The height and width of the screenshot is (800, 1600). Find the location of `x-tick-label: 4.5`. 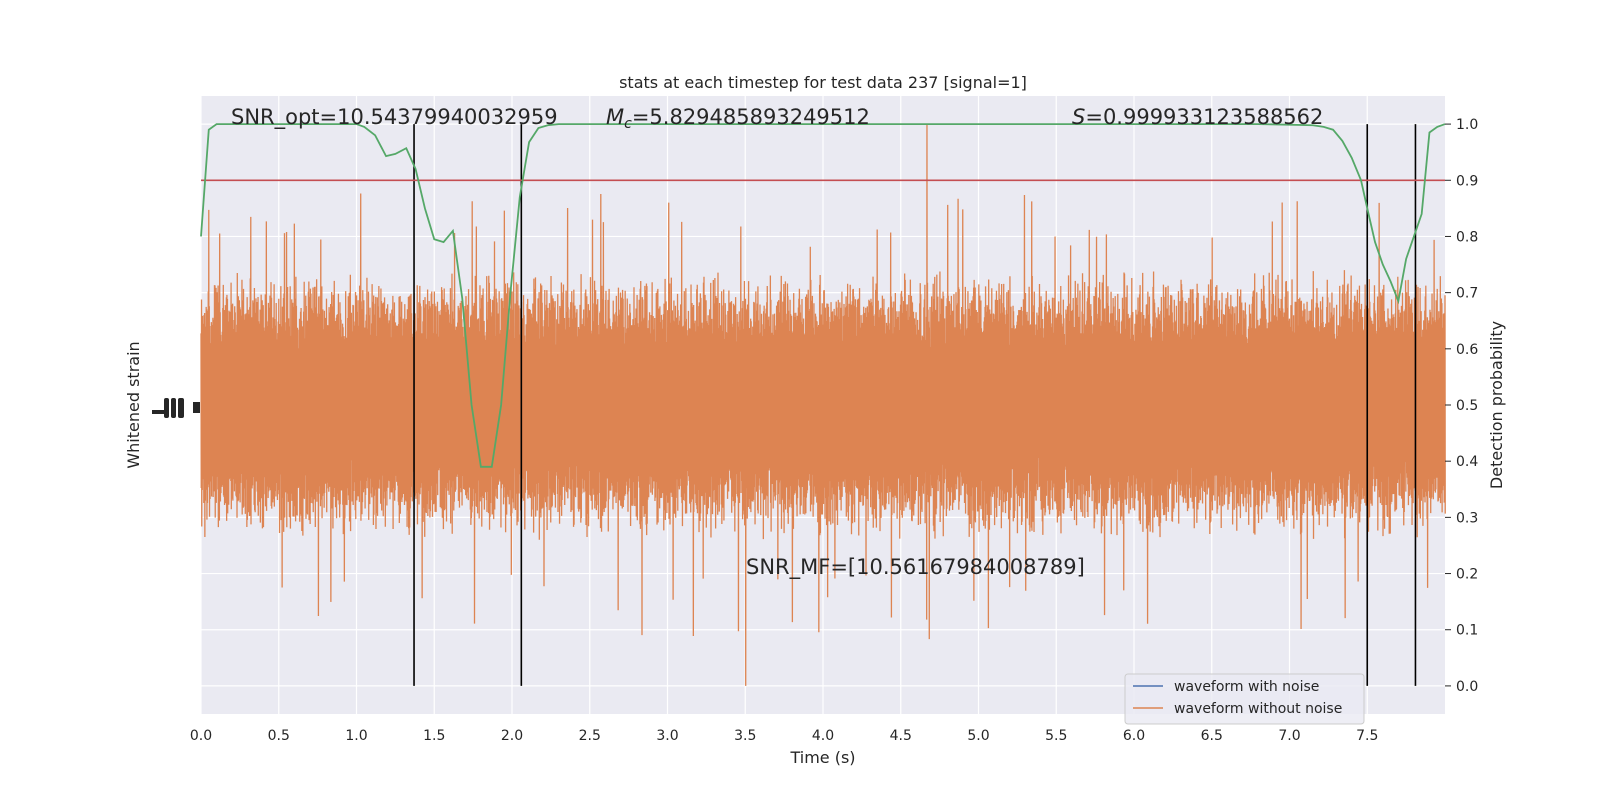

x-tick-label: 4.5 is located at coordinates (901, 736).